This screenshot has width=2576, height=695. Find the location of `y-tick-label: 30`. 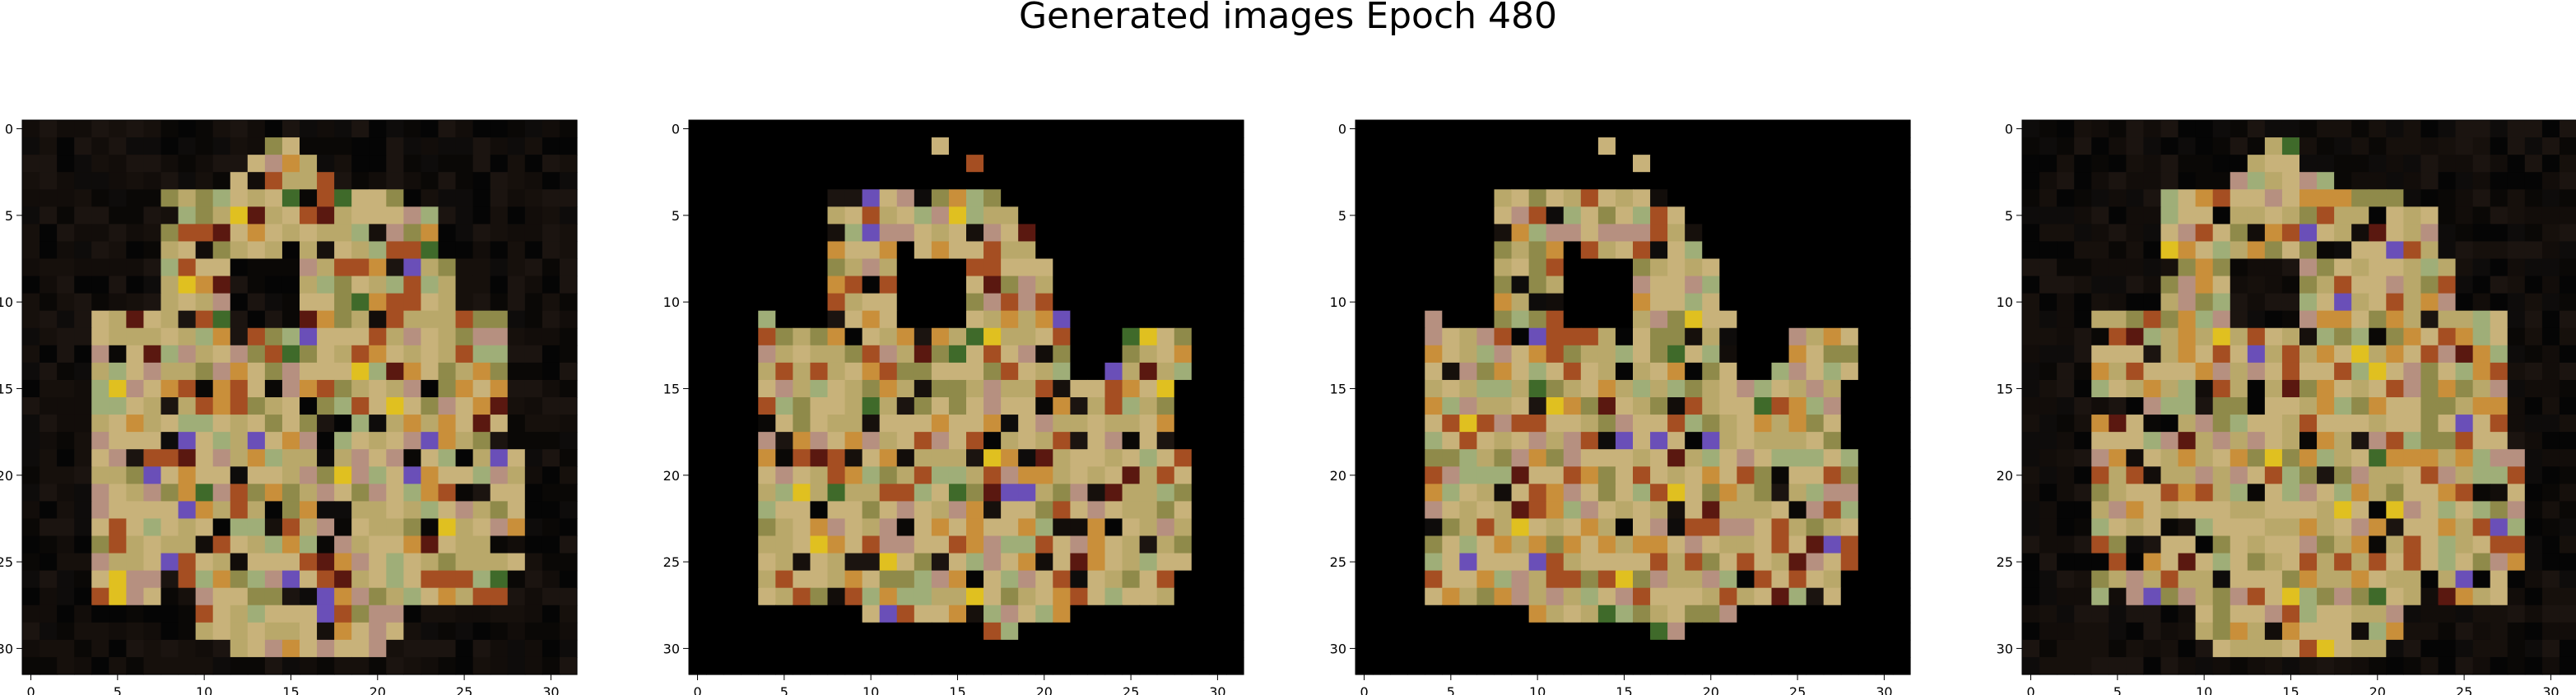

y-tick-label: 30 is located at coordinates (6, 648).